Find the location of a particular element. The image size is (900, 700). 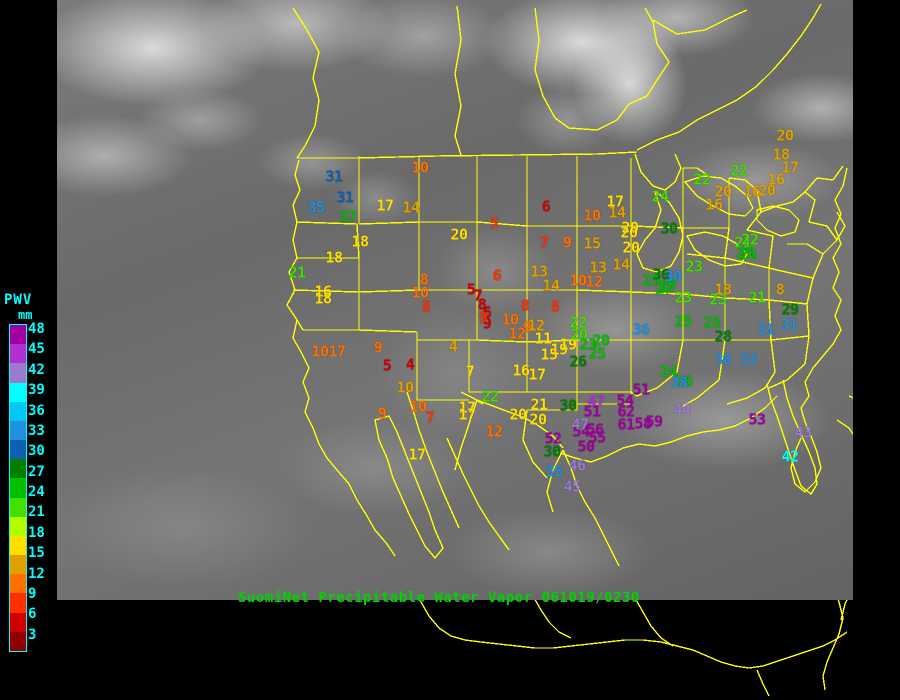

pwv-station-value: 62 is located at coordinates (626, 411).